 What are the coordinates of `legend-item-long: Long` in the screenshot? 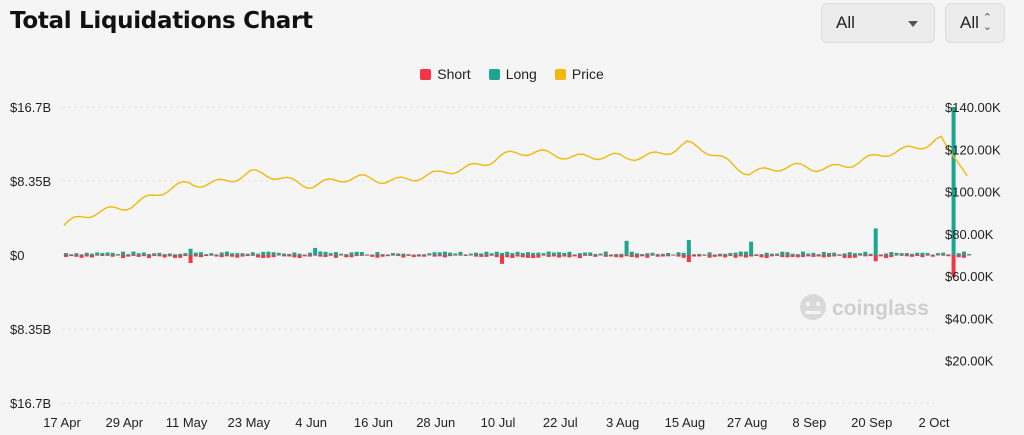 It's located at (512, 74).